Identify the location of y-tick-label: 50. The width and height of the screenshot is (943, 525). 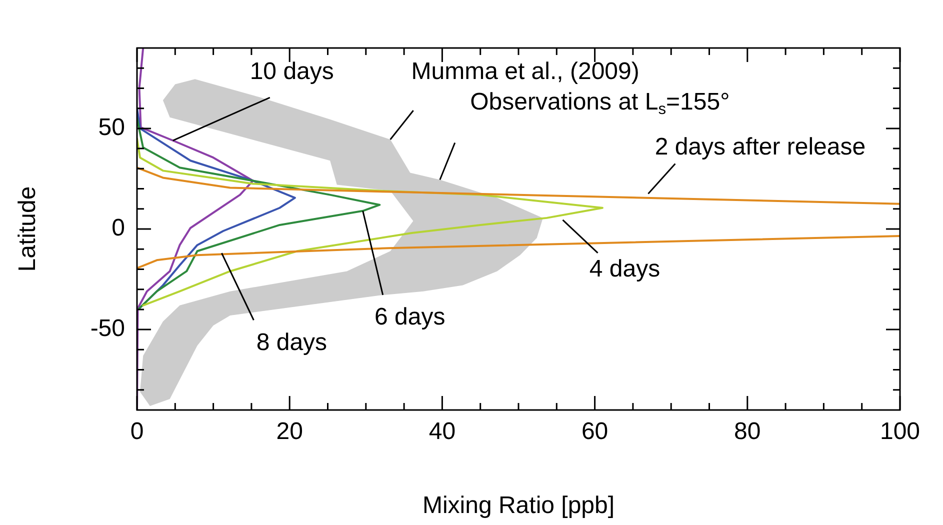
(111, 128).